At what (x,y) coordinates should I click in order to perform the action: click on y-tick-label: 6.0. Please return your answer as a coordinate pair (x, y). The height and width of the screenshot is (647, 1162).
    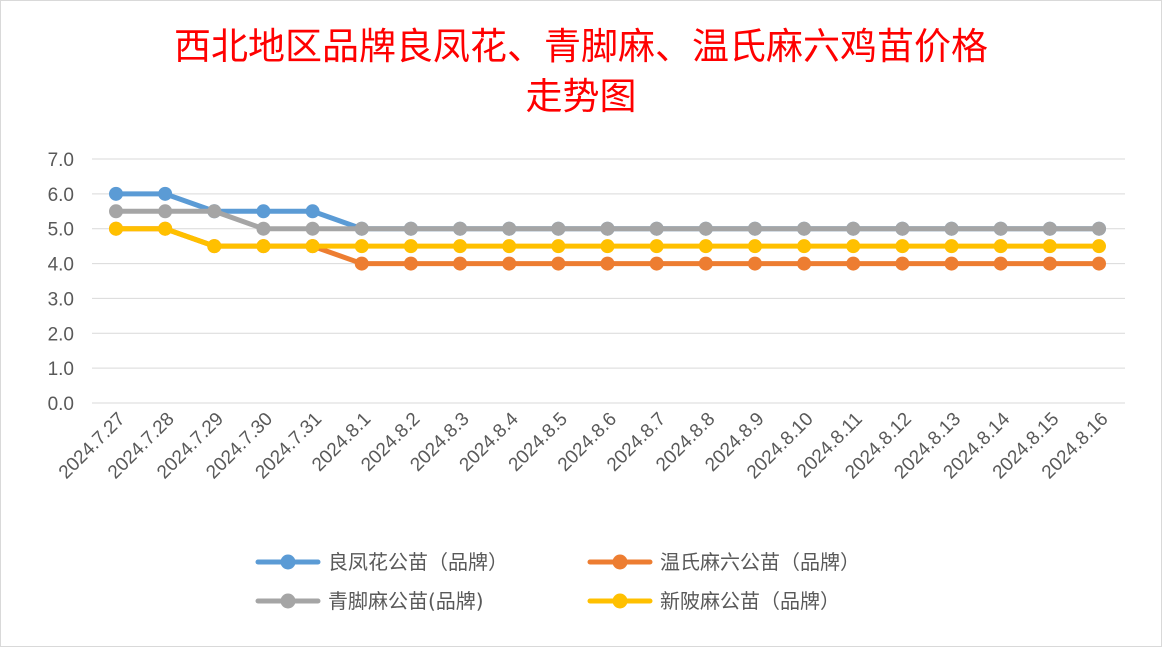
    Looking at the image, I should click on (61, 195).